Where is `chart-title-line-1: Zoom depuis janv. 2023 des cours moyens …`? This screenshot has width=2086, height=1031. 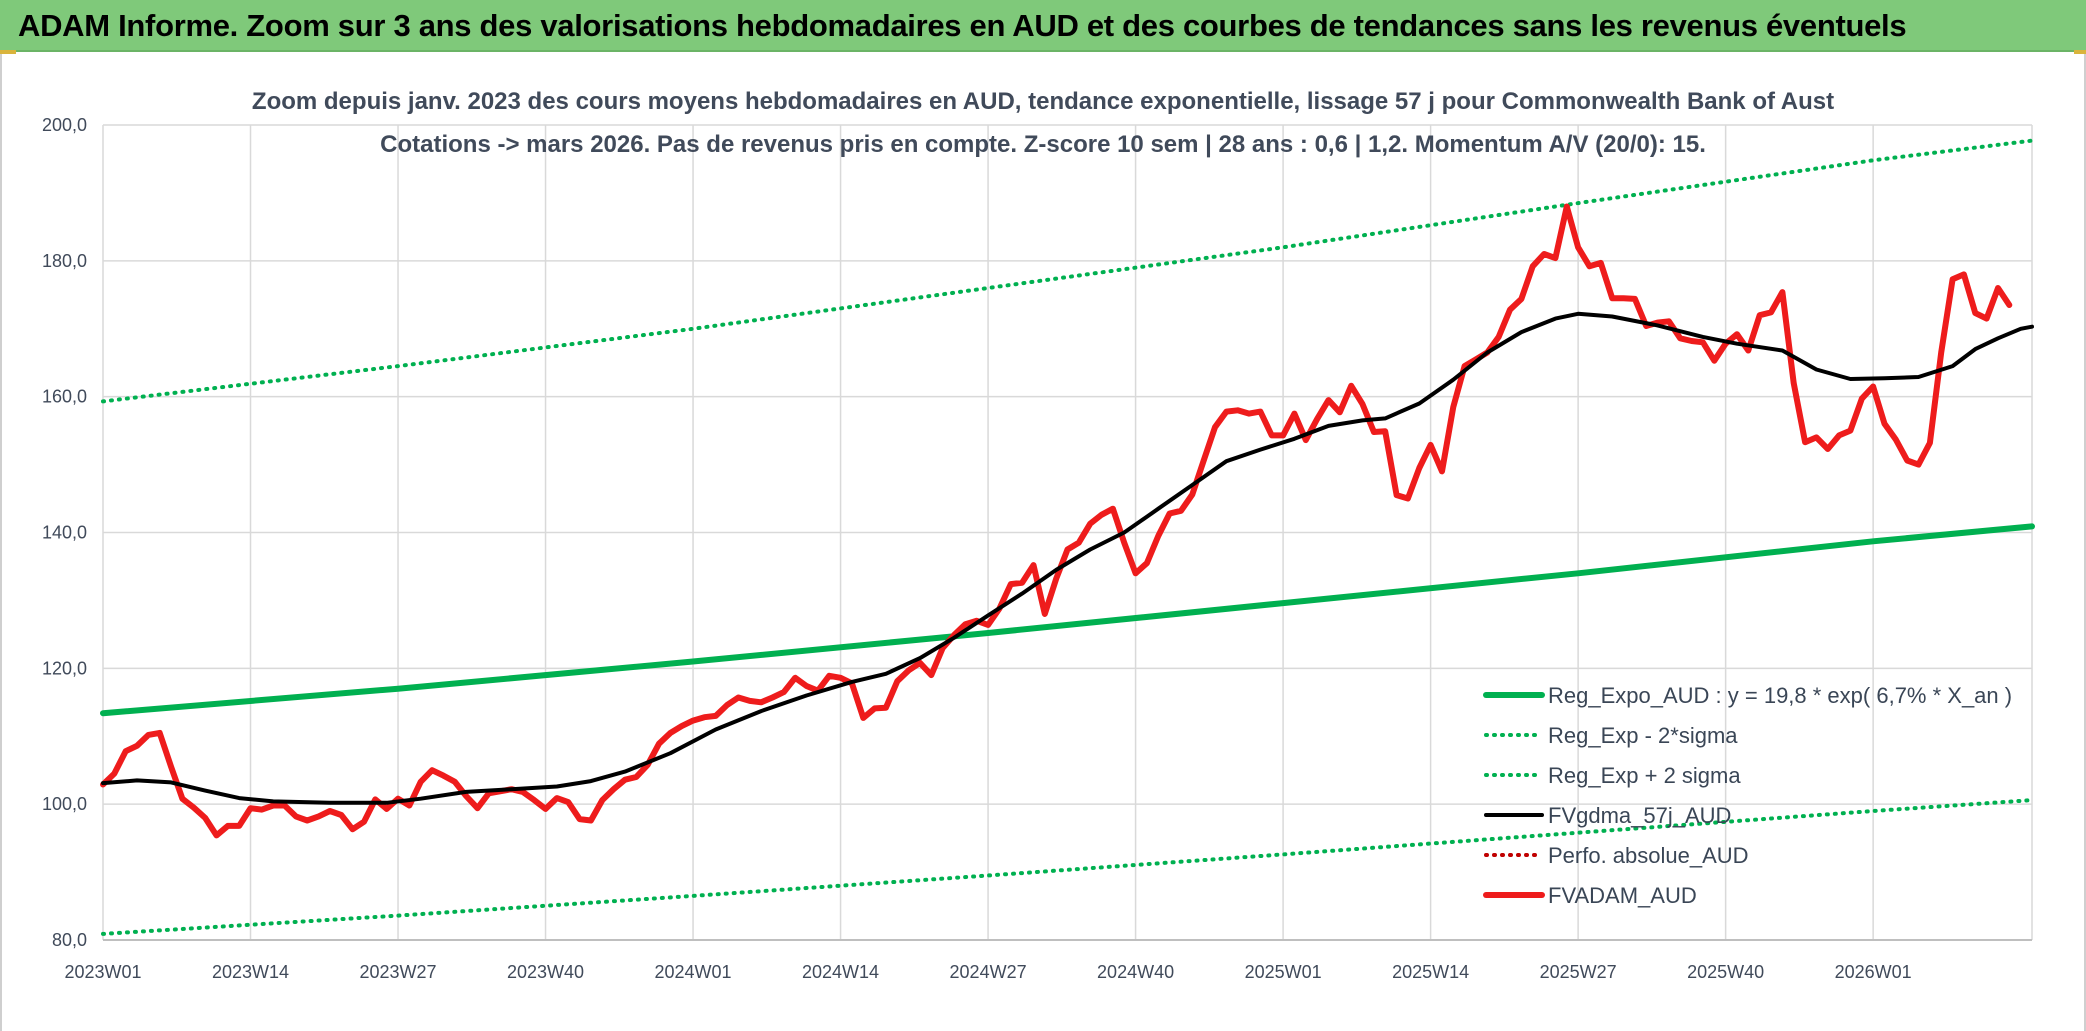
chart-title-line-1: Zoom depuis janv. 2023 des cours moyens … is located at coordinates (1043, 101).